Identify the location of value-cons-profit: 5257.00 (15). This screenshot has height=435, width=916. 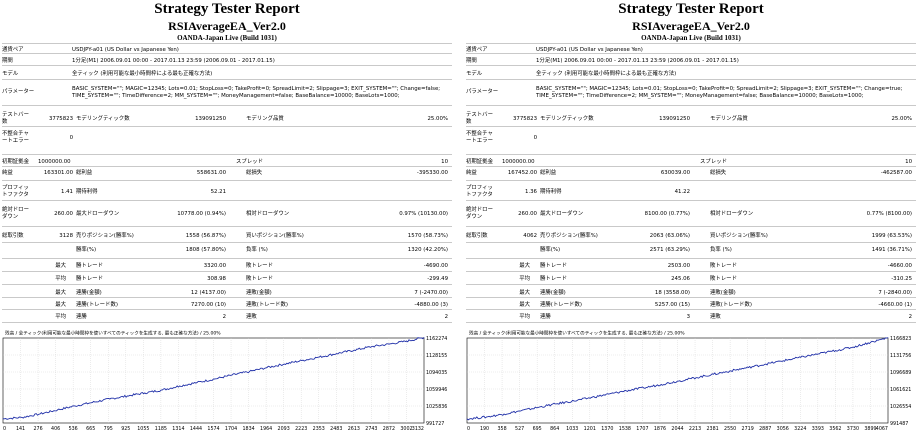
(672, 305).